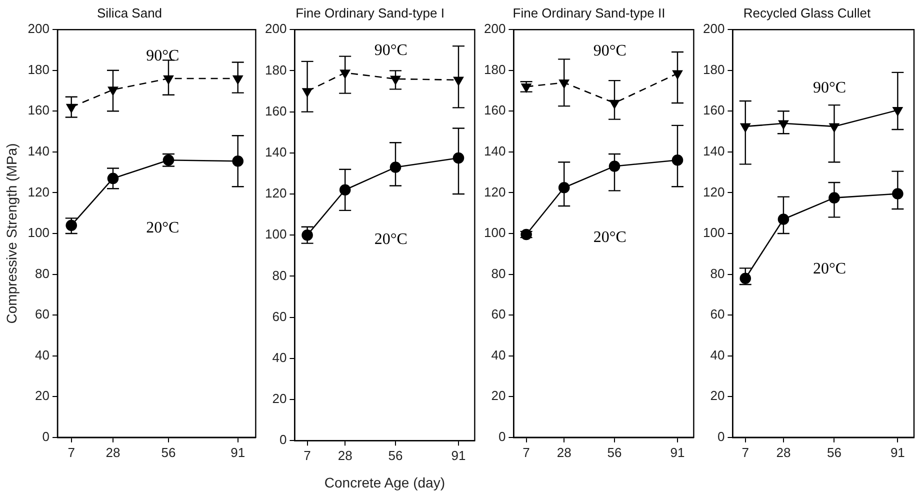 The width and height of the screenshot is (922, 498). Describe the element at coordinates (129, 12) in the screenshot. I see `chart-title: Silica Sand` at that location.